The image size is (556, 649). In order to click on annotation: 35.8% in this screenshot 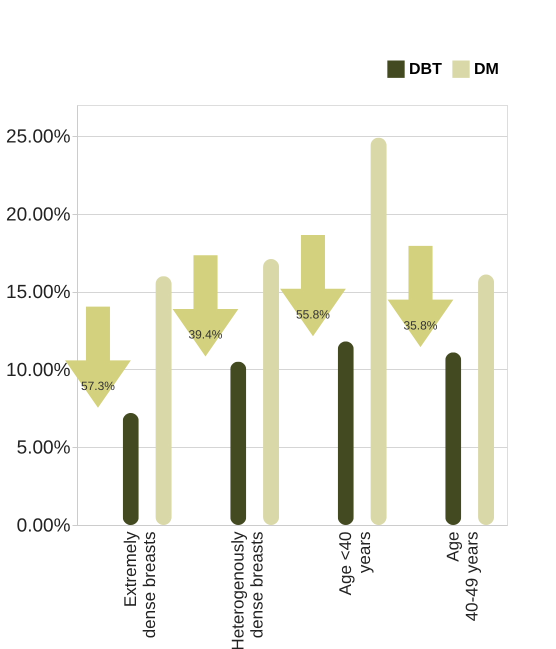, I will do `click(420, 325)`.